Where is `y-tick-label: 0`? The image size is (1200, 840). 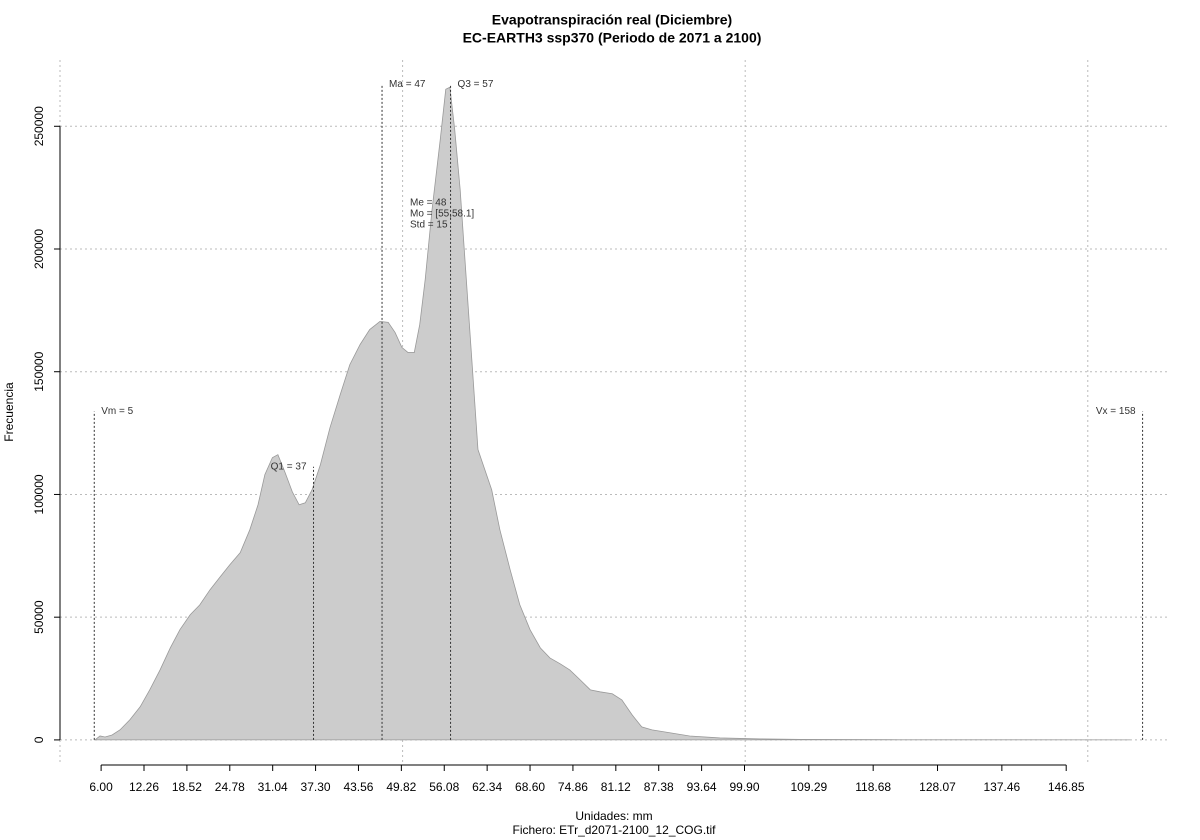
y-tick-label: 0 is located at coordinates (39, 739).